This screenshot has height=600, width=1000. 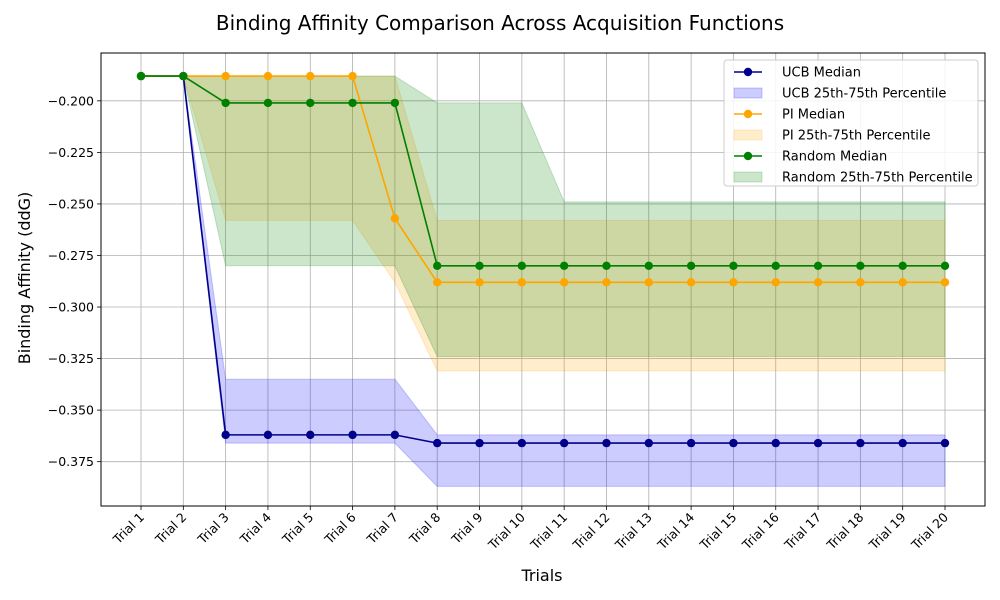 What do you see at coordinates (71, 203) in the screenshot?
I see `y-tick-label: −0.250` at bounding box center [71, 203].